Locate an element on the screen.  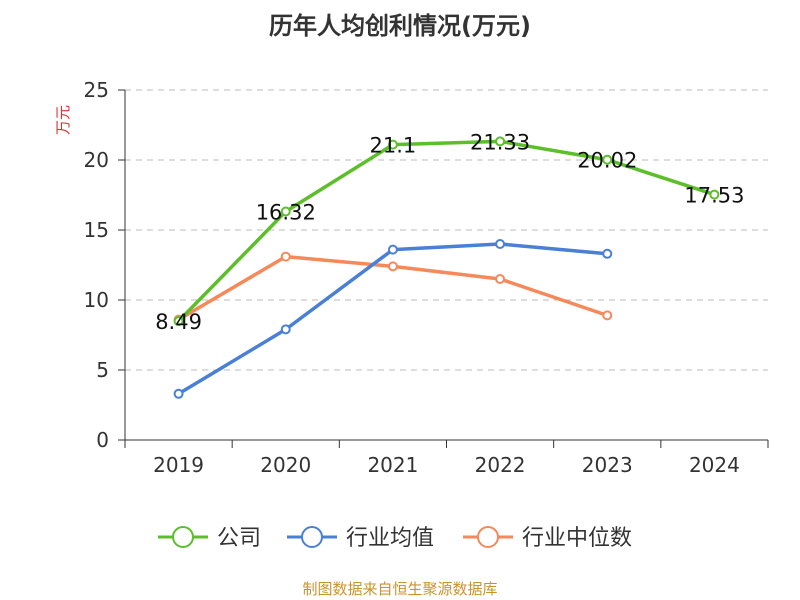
data-label: 8.49 is located at coordinates (178, 322).